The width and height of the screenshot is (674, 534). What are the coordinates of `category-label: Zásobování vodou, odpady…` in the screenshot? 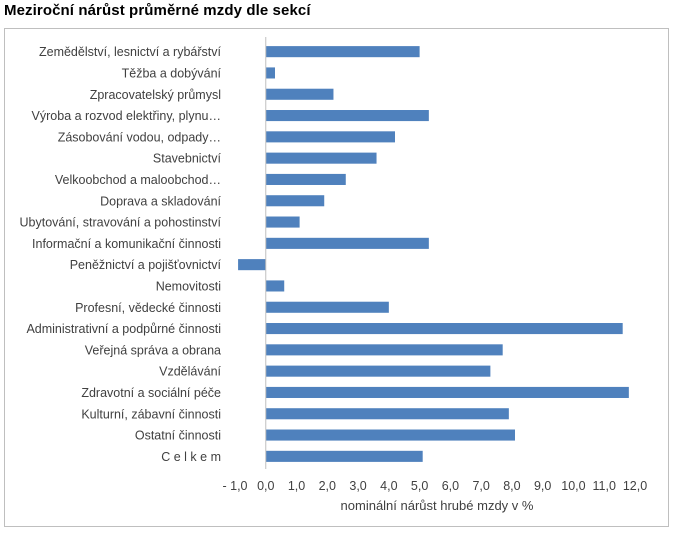 It's located at (139, 137).